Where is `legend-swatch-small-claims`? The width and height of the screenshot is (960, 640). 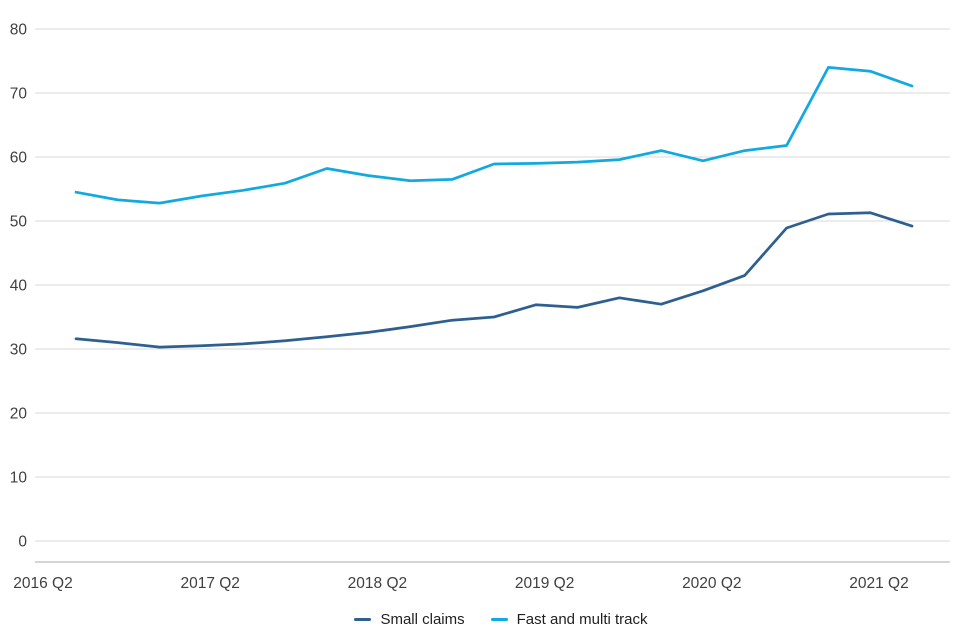 legend-swatch-small-claims is located at coordinates (363, 619).